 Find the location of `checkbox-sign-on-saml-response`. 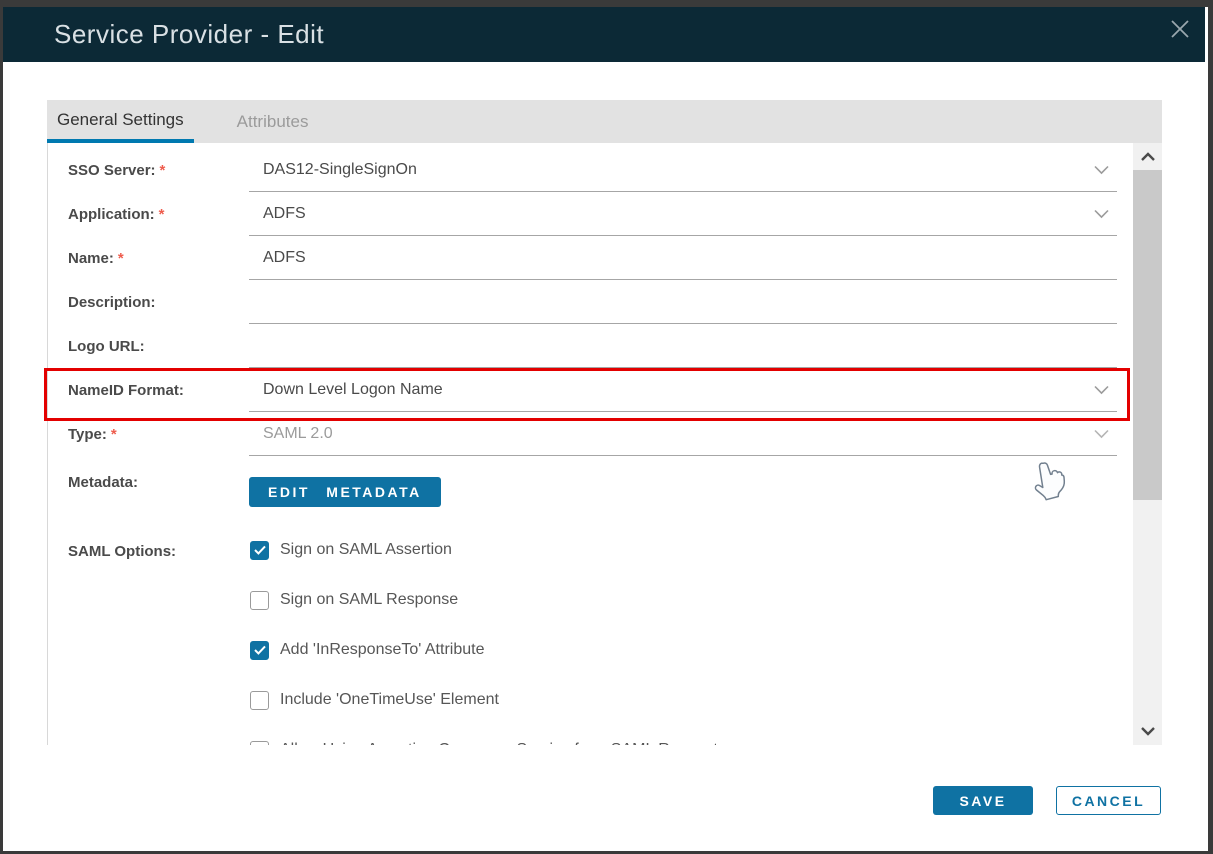

checkbox-sign-on-saml-response is located at coordinates (259, 600).